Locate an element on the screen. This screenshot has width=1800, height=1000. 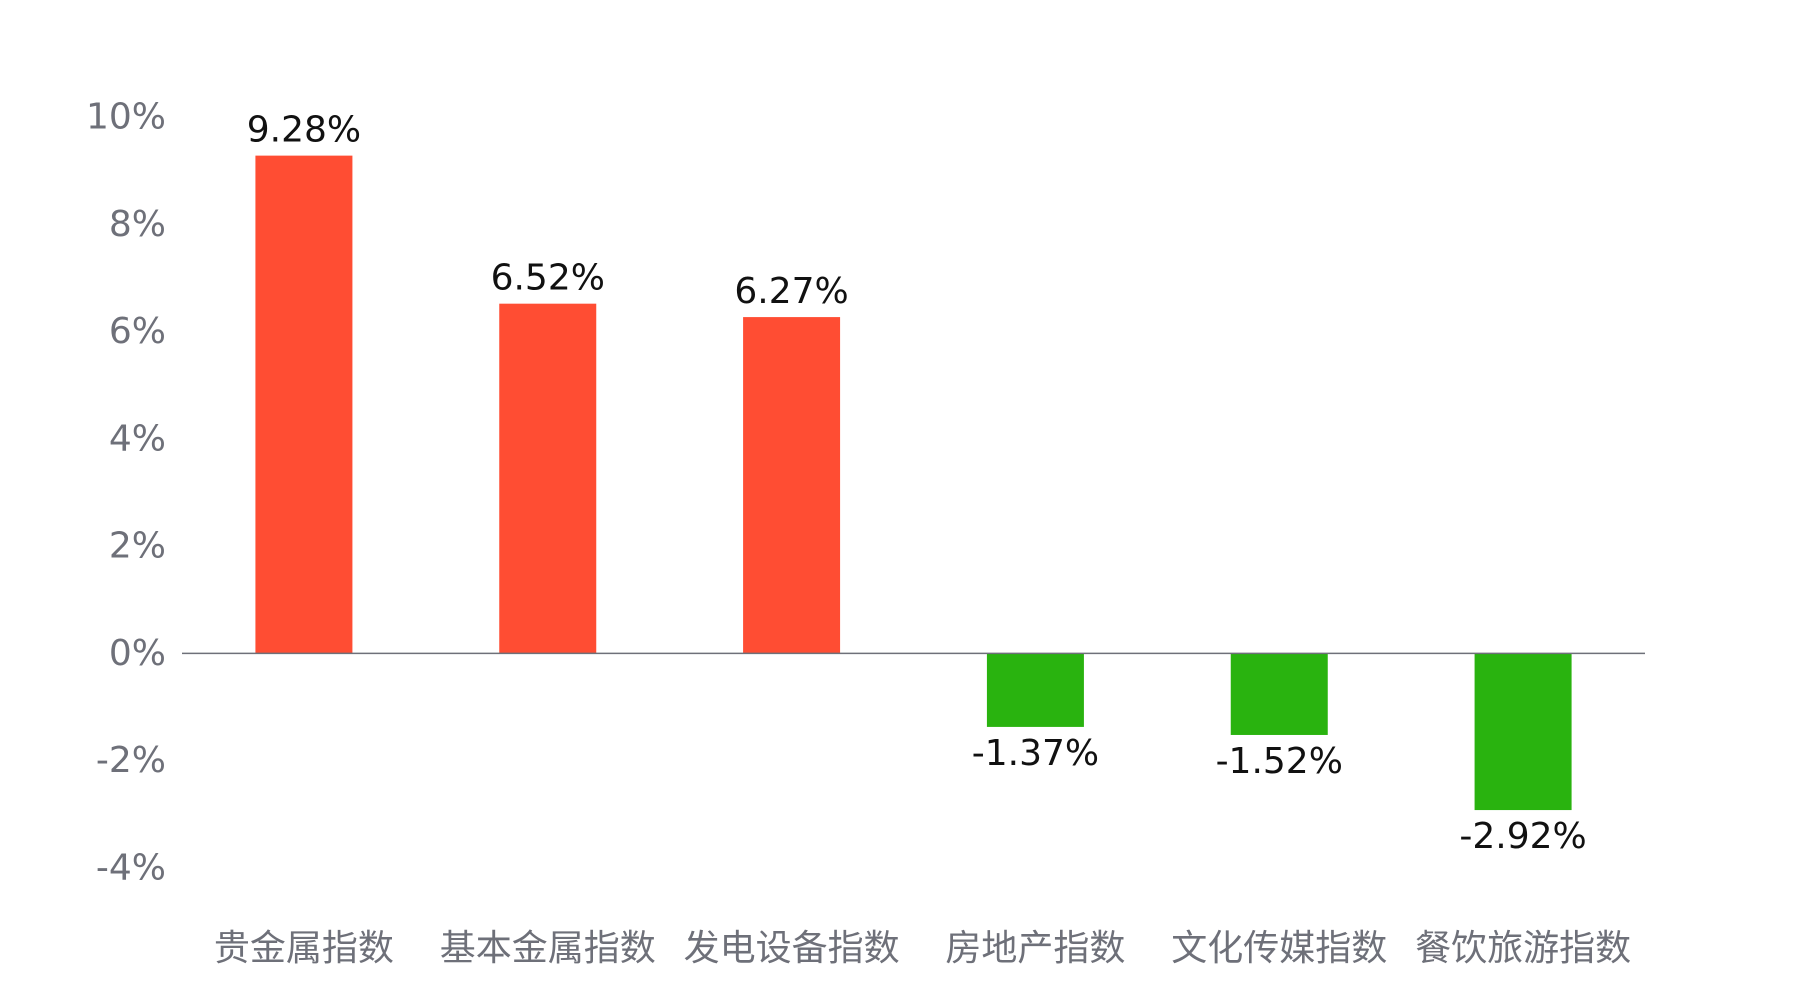
data-label: -2.92% is located at coordinates (1522, 836).